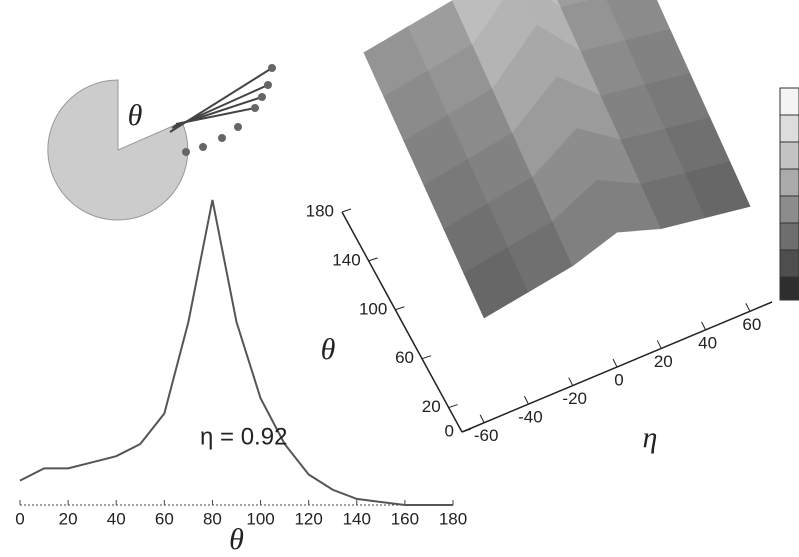  What do you see at coordinates (751, 324) in the screenshot?
I see `eta-tick-label: 60` at bounding box center [751, 324].